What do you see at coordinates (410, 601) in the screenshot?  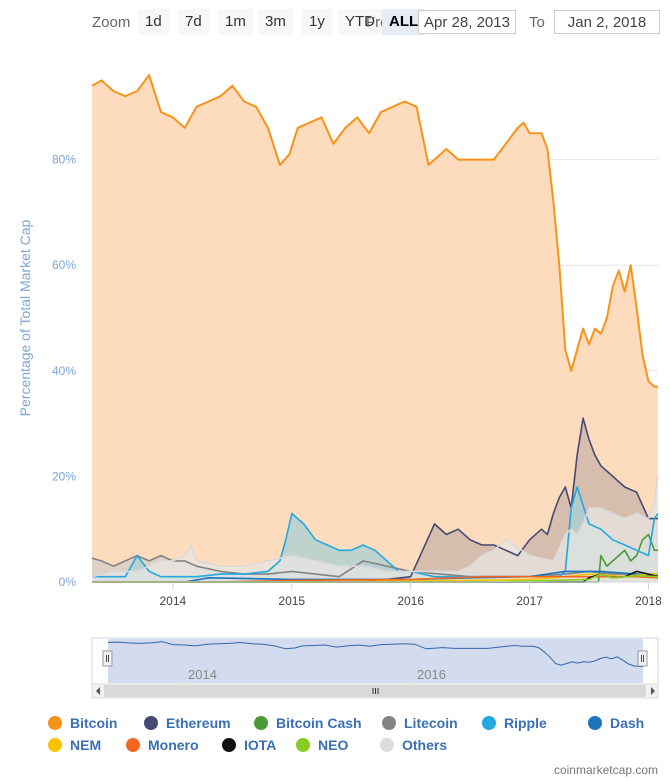 I see `x-tick-label: 2016` at bounding box center [410, 601].